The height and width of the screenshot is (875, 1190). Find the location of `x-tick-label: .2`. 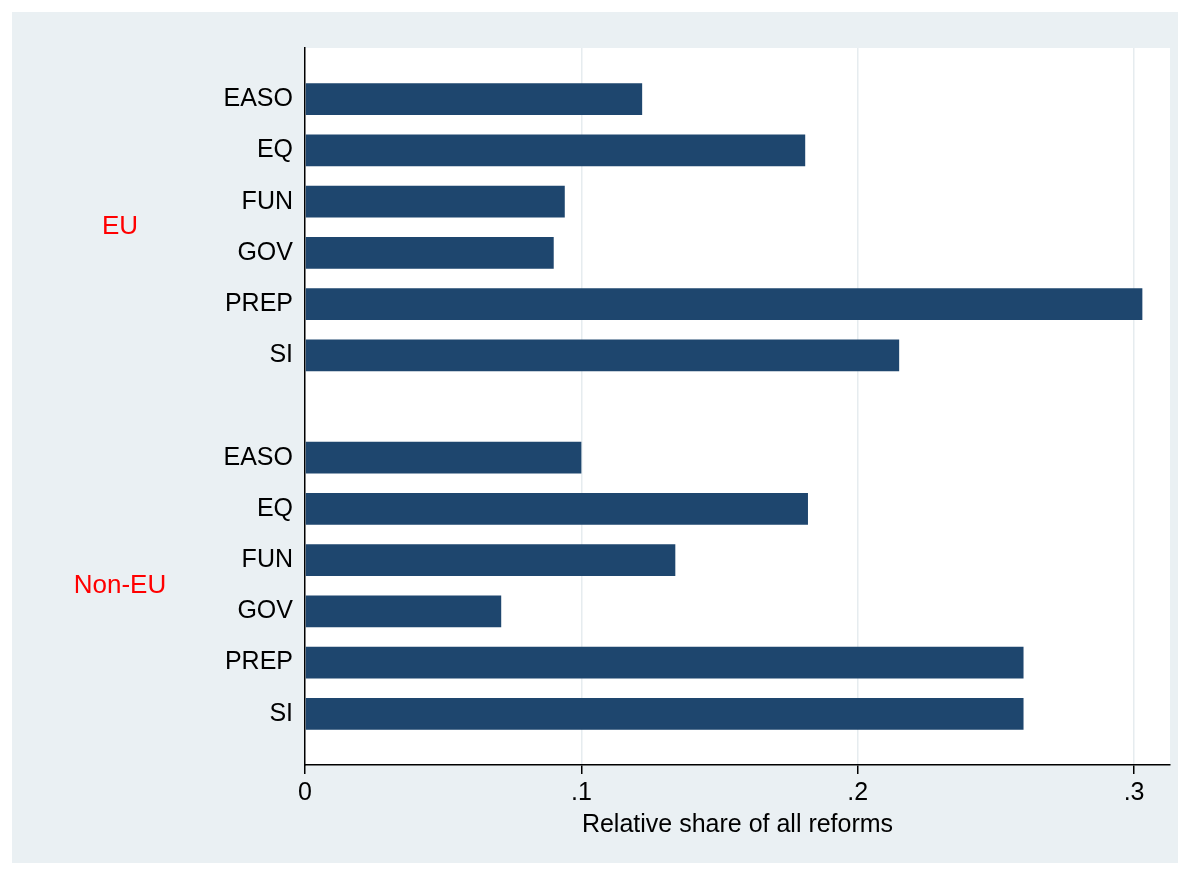

x-tick-label: .2 is located at coordinates (858, 790).